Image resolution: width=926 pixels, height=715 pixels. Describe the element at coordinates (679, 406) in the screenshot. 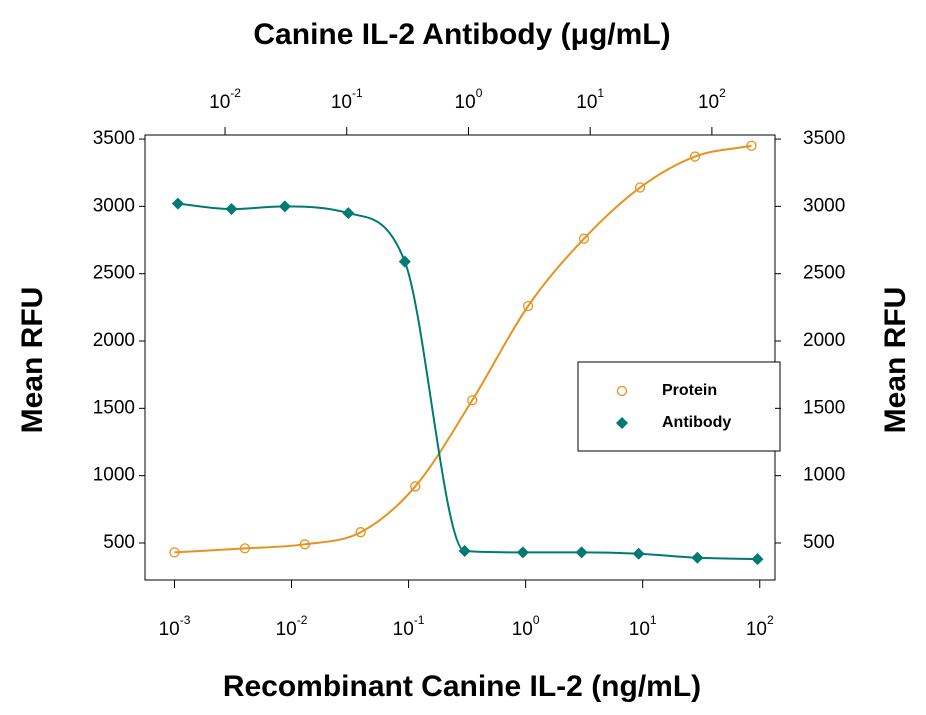

I see `legend-box` at that location.